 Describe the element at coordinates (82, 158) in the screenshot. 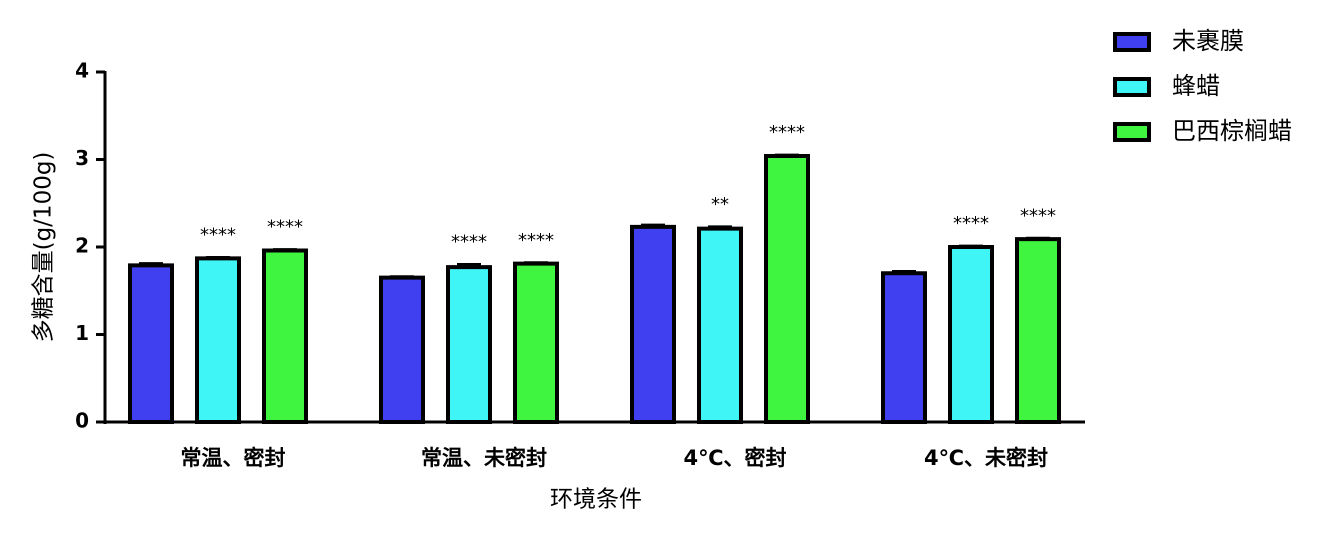

I see `y-tick-label: 3` at that location.